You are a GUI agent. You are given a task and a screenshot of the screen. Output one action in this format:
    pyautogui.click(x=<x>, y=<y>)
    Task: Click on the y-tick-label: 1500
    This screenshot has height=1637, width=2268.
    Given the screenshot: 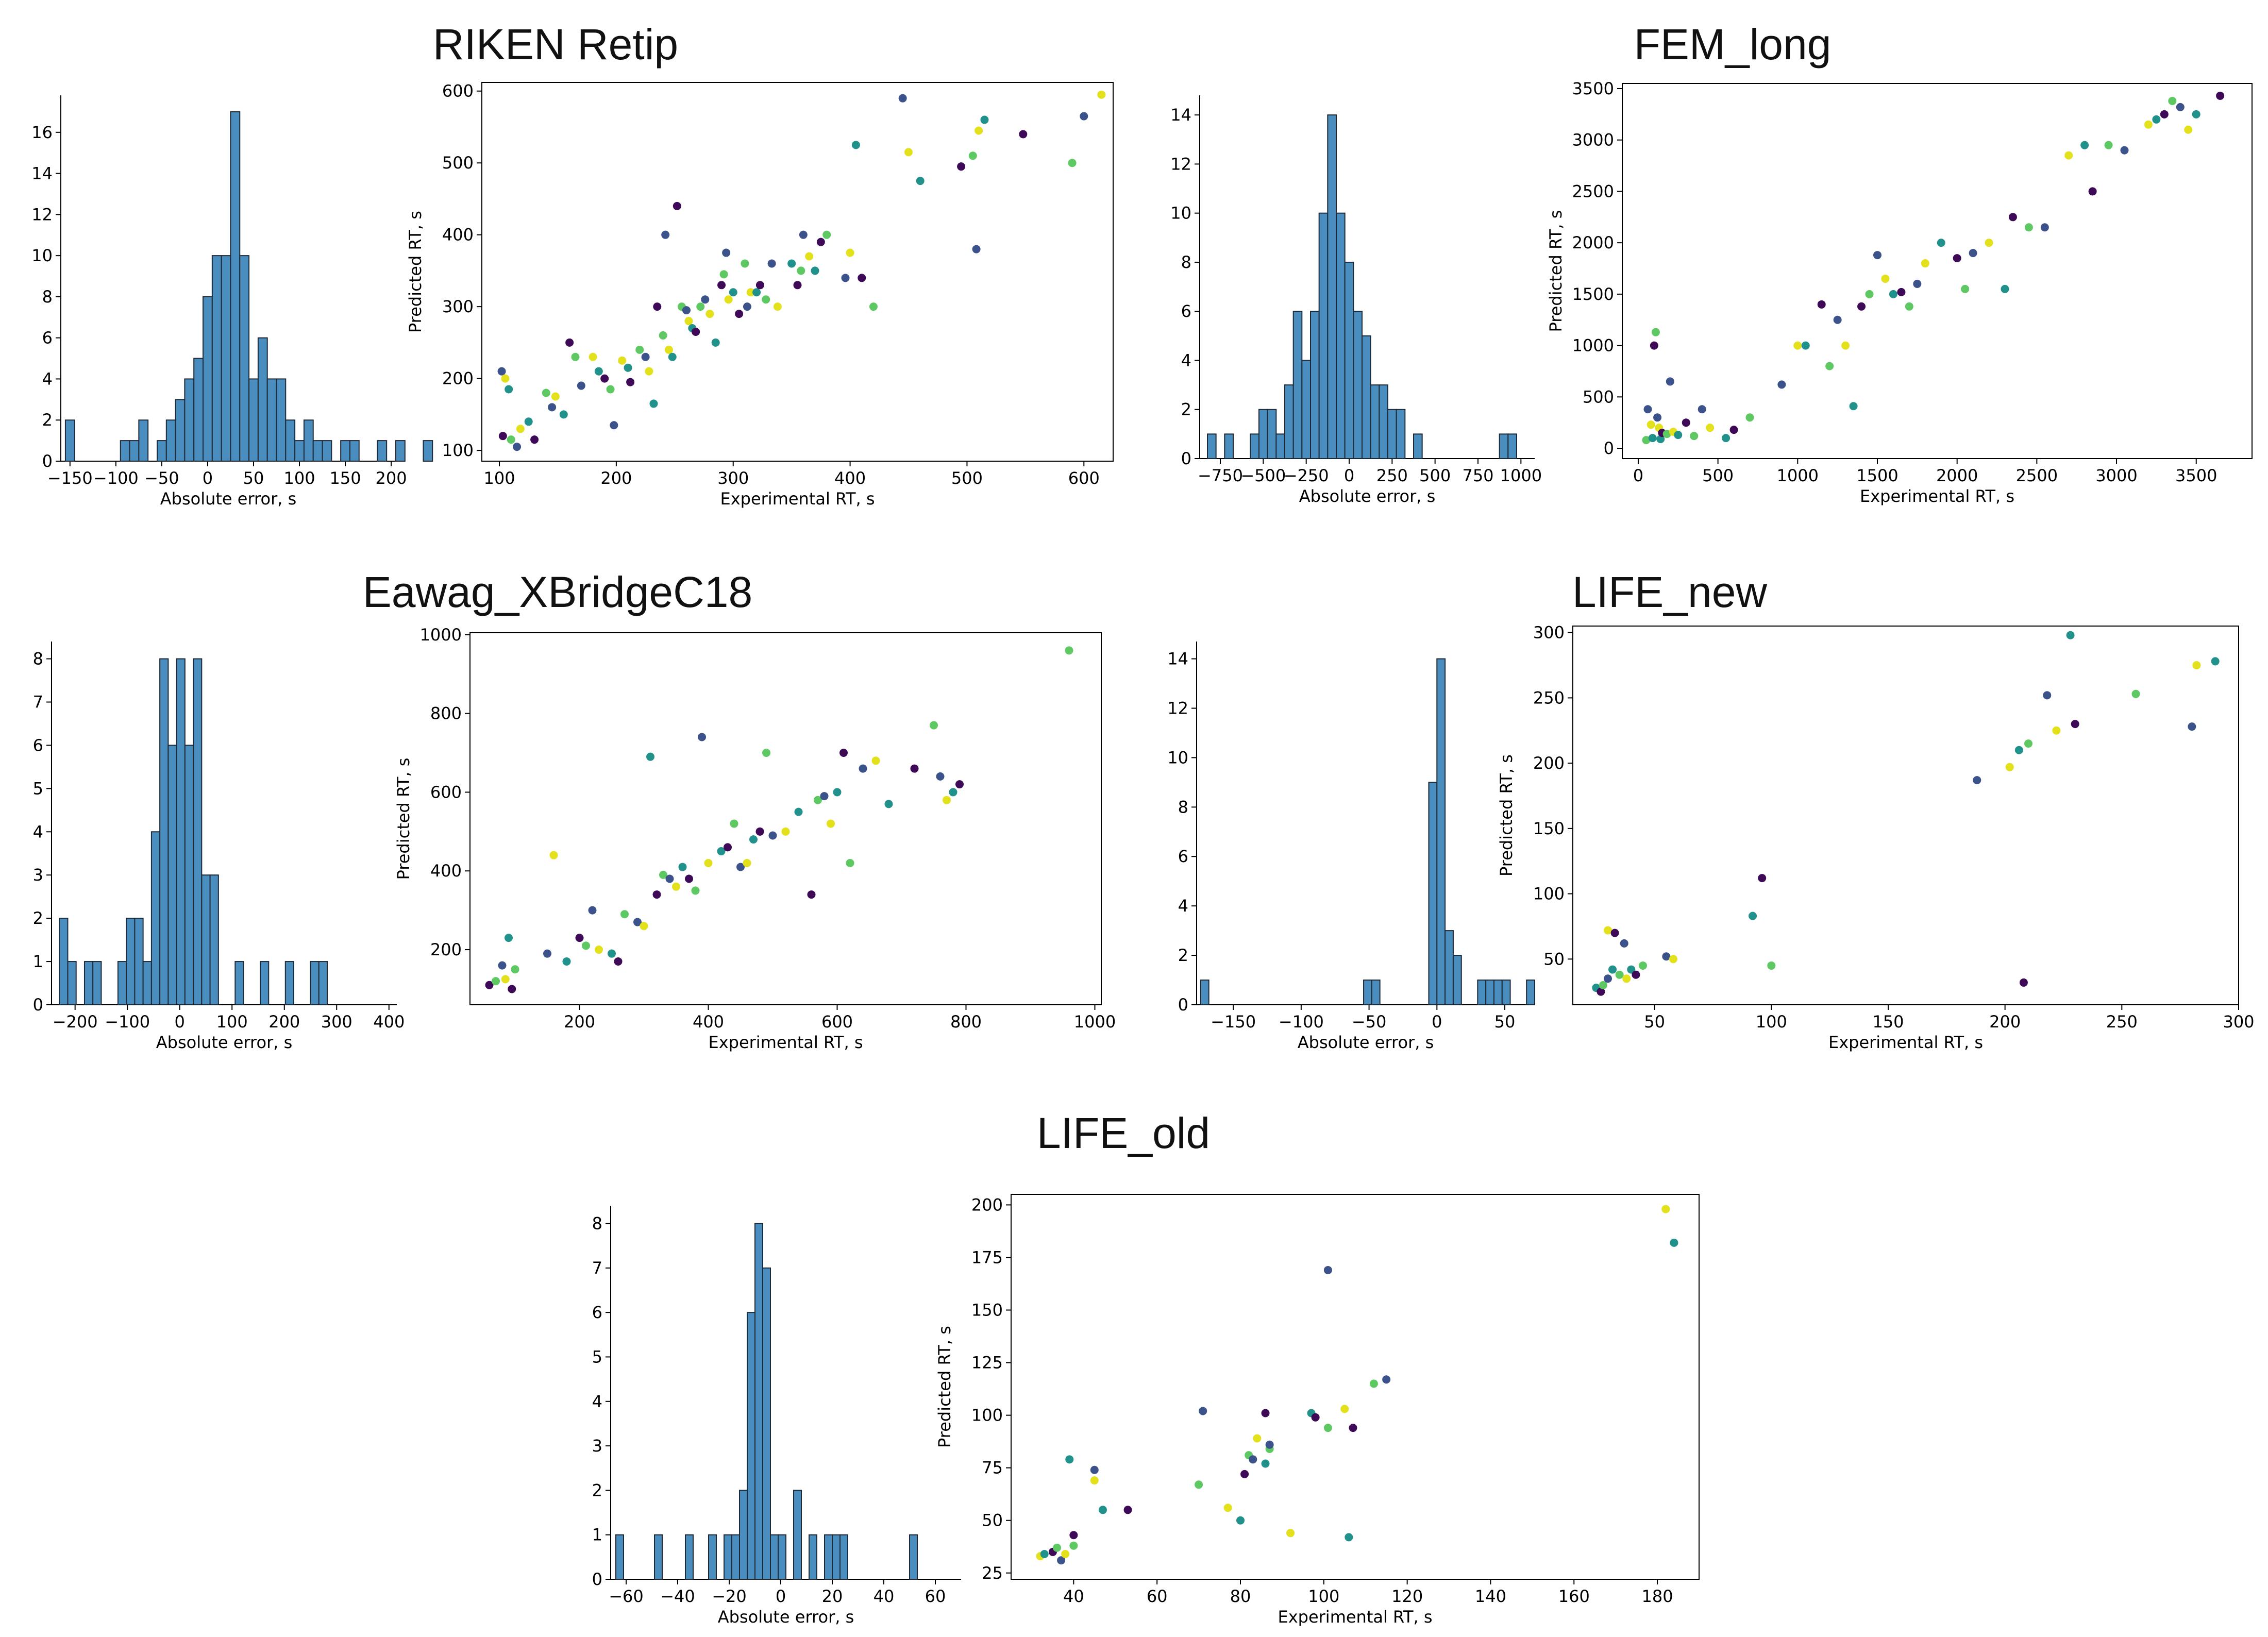 What is the action you would take?
    pyautogui.click(x=1593, y=294)
    